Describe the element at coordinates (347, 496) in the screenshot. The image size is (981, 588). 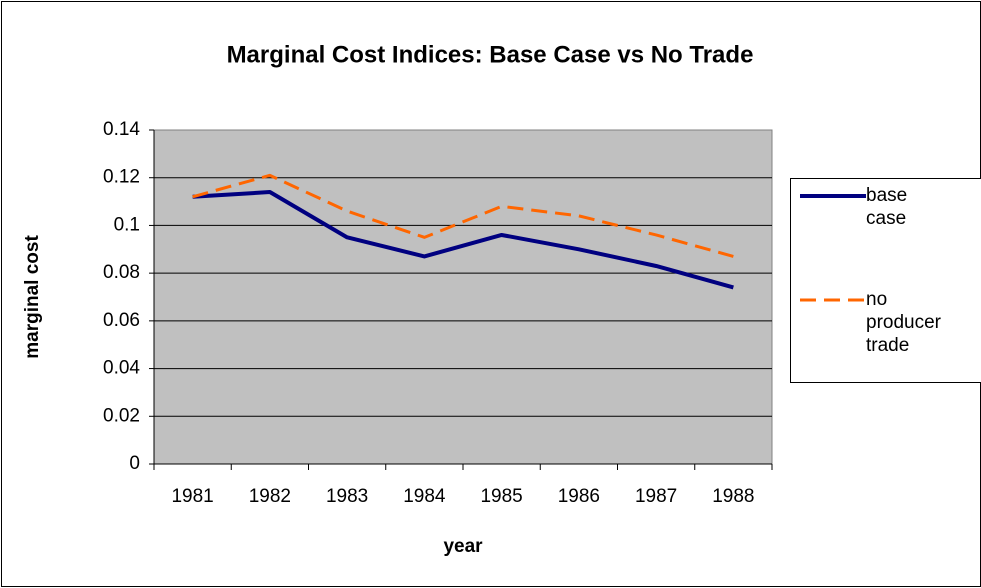
I see `x-tick-label: 1983` at that location.